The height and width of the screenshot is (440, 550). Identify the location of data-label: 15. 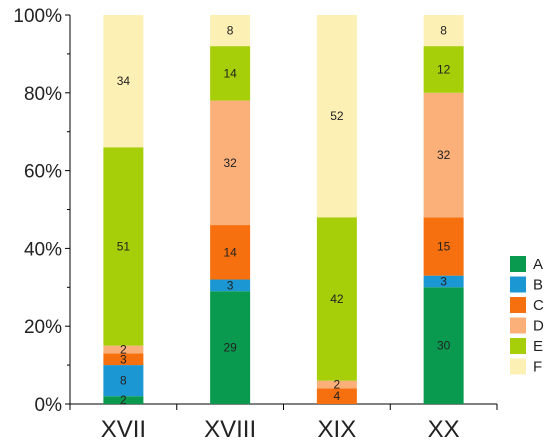
(444, 246).